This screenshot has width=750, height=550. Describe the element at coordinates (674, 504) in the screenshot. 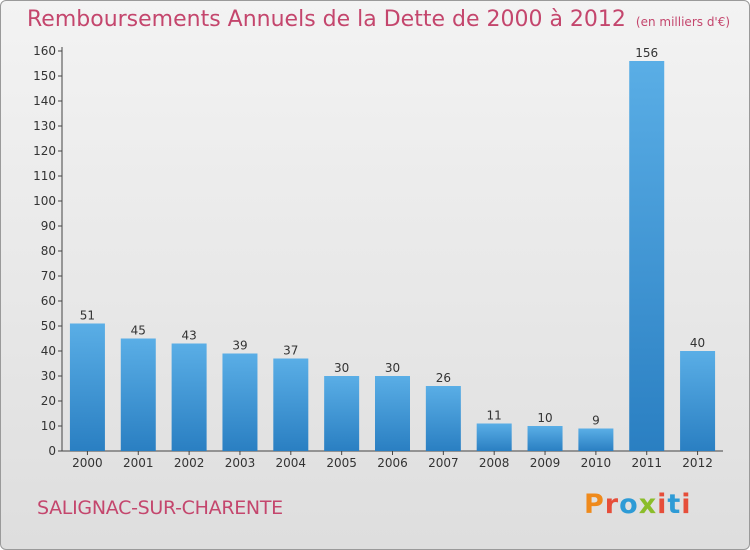

I see `logo-letter: t` at that location.